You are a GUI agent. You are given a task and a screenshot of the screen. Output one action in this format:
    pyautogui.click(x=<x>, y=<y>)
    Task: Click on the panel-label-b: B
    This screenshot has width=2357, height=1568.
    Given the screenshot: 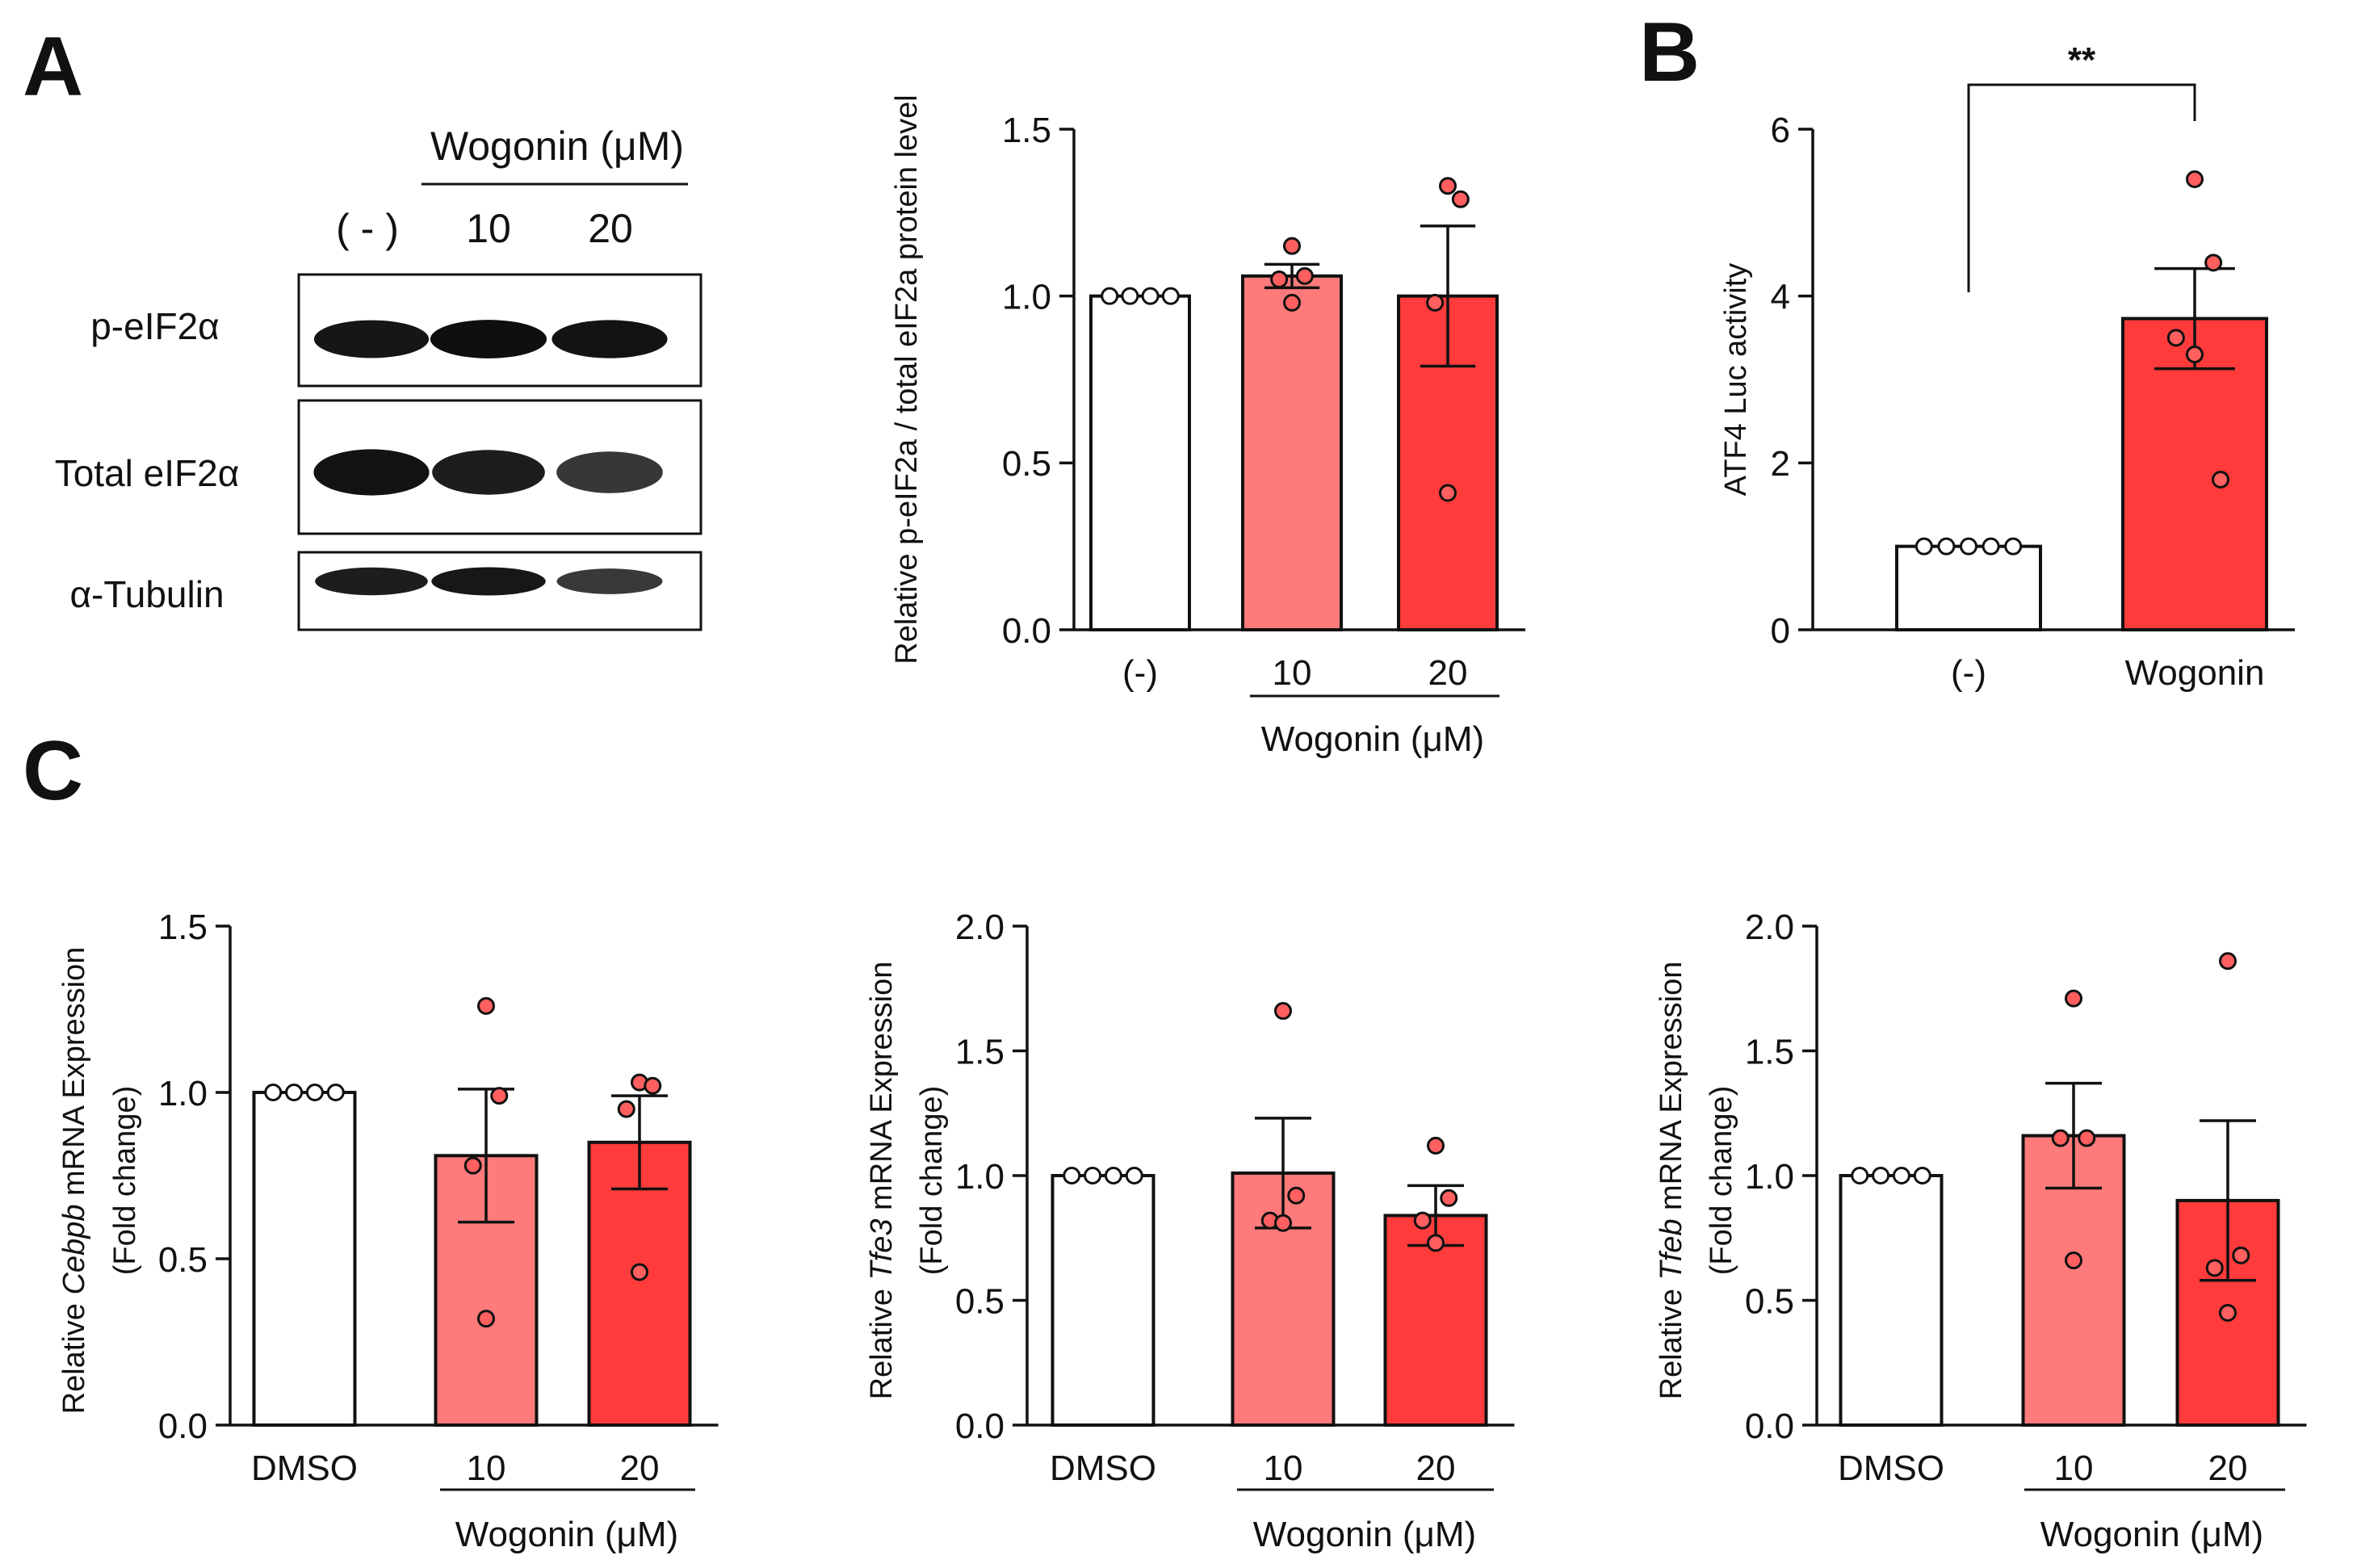 What is the action you would take?
    pyautogui.click(x=1670, y=52)
    